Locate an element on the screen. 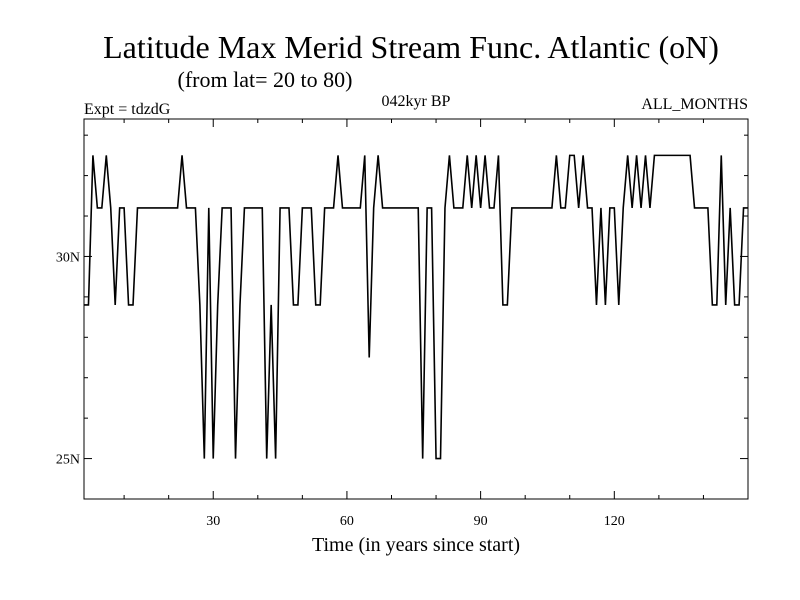 Image resolution: width=800 pixels, height=600 pixels. months-label: ALL_MONTHS is located at coordinates (694, 104).